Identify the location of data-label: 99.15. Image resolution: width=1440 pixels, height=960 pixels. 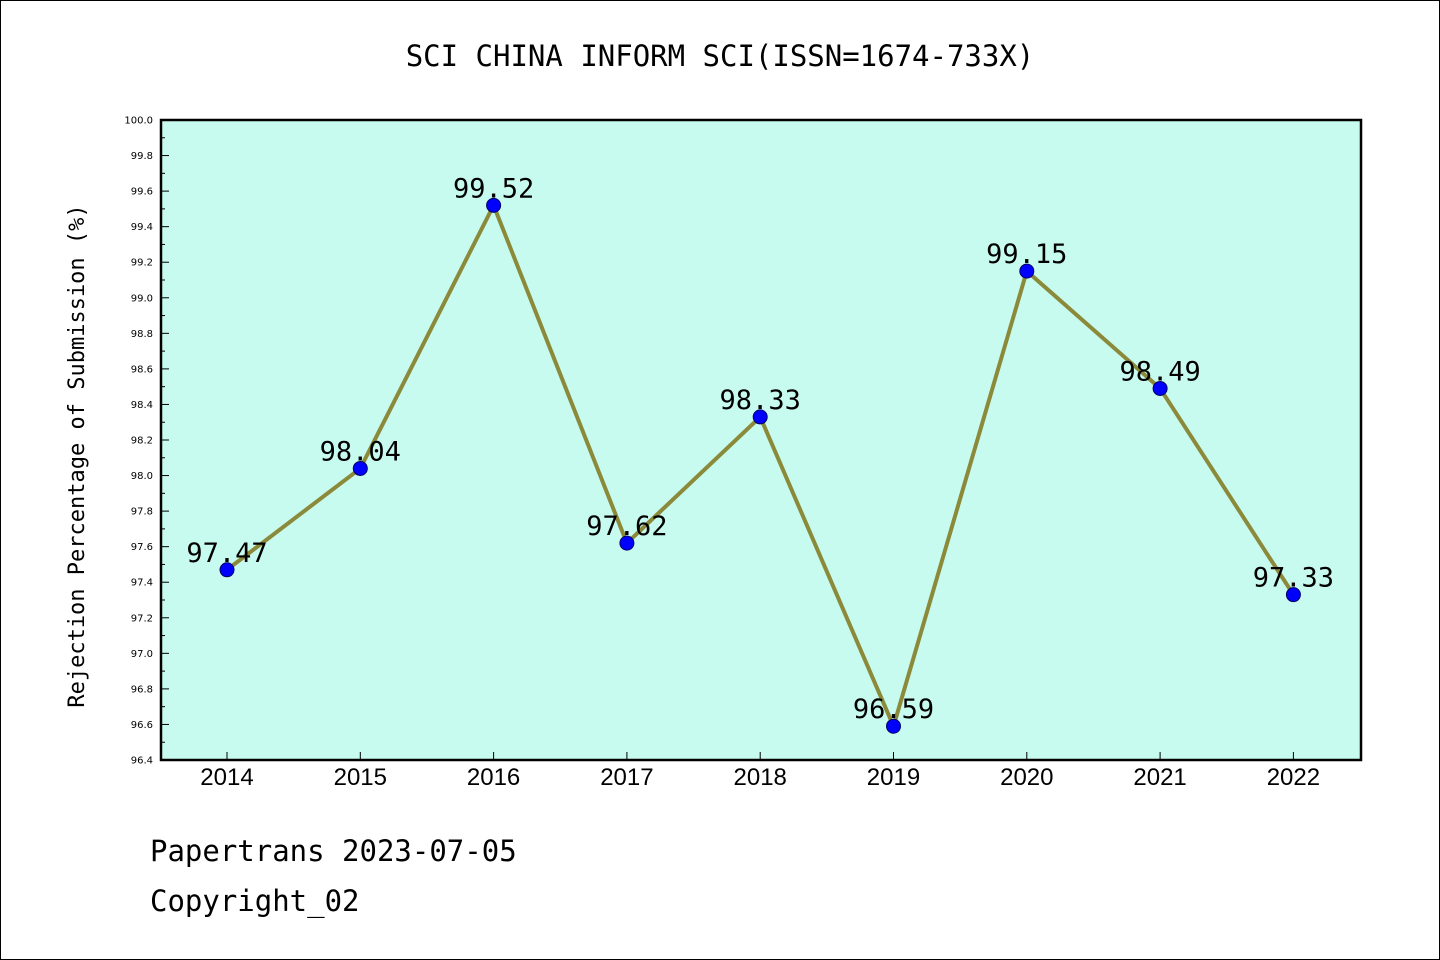
(1026, 254).